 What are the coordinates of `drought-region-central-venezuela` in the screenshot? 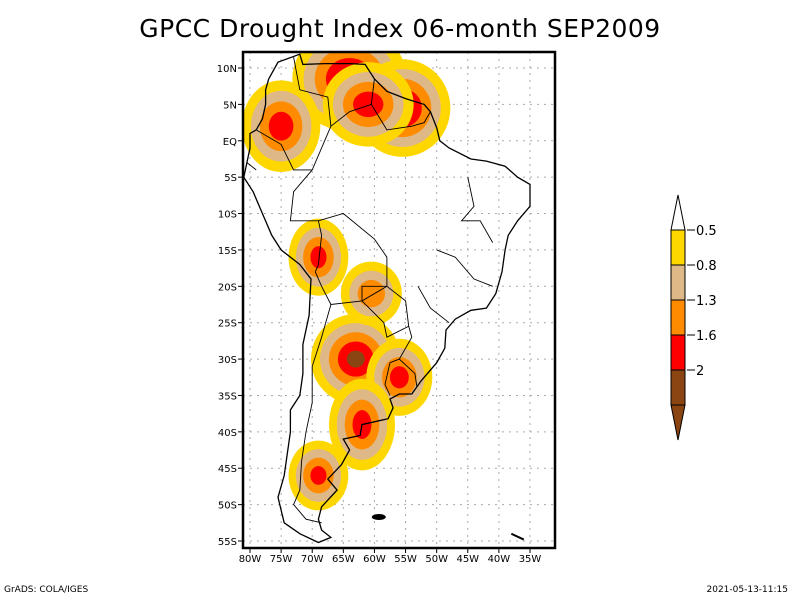 It's located at (368, 104).